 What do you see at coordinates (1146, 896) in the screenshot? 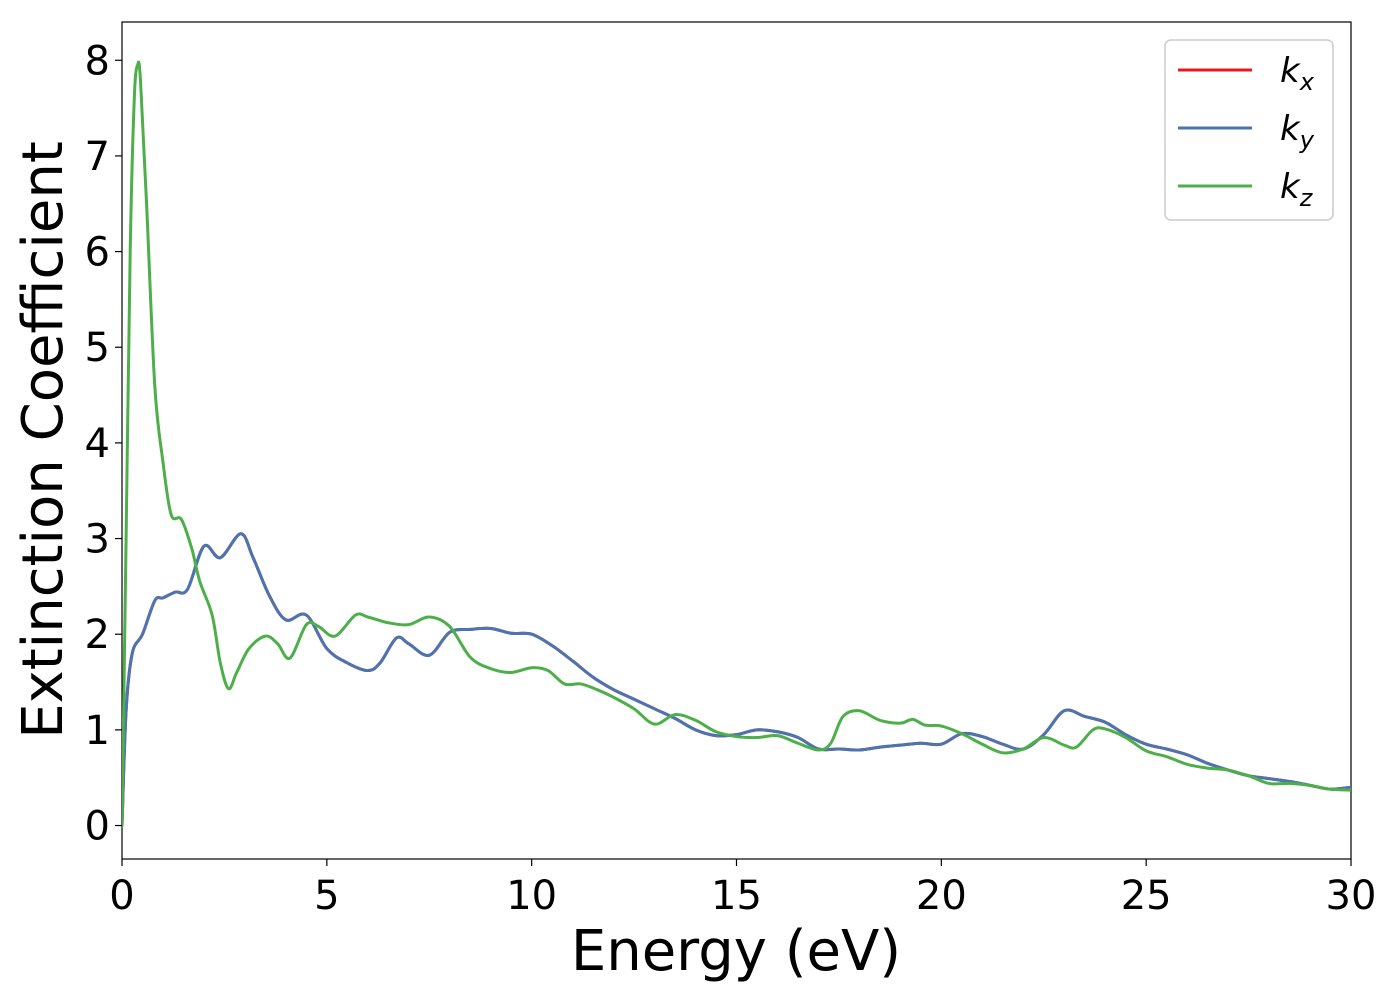
I see `x-tick-label: 25` at bounding box center [1146, 896].